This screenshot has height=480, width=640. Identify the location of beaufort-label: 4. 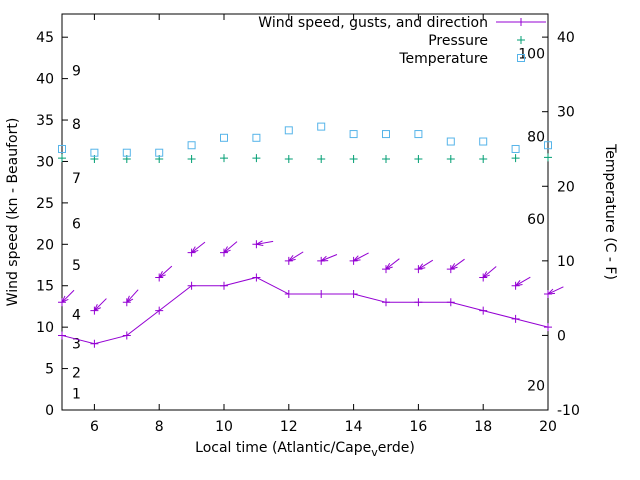
(76, 316).